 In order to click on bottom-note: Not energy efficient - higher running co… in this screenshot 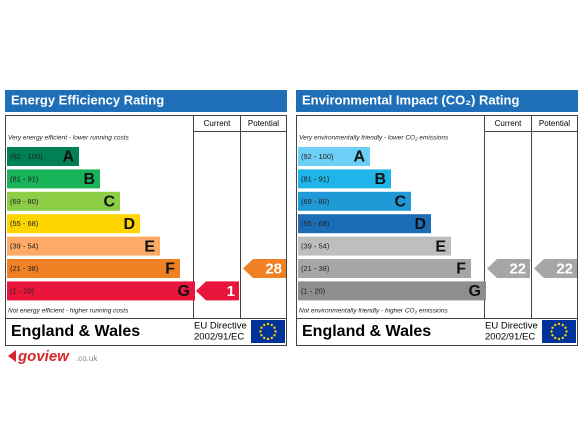, I will do `click(68, 311)`.